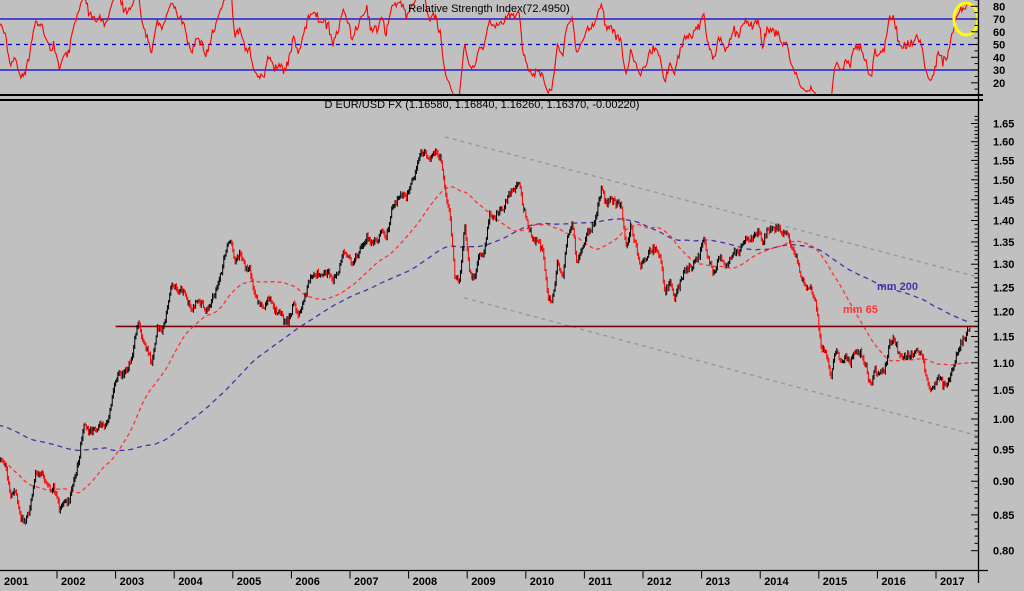 The height and width of the screenshot is (591, 1024). I want to click on year-label: 2006, so click(307, 582).